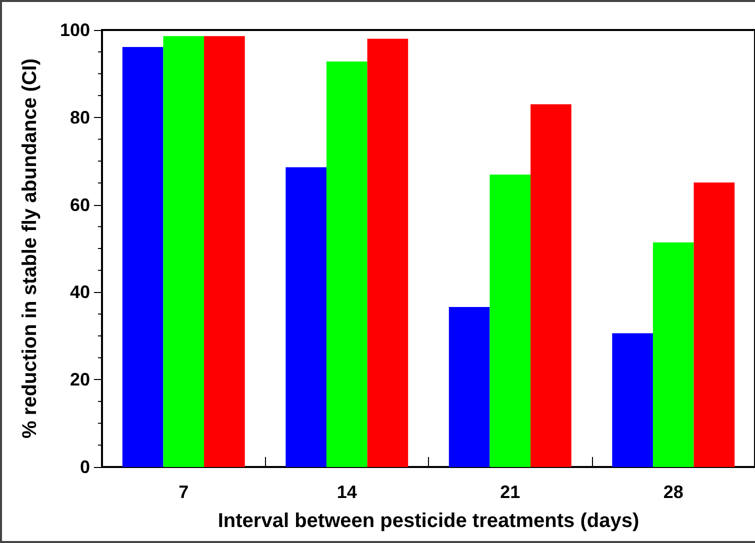  Describe the element at coordinates (346, 492) in the screenshot. I see `x-tick-label: 14` at that location.